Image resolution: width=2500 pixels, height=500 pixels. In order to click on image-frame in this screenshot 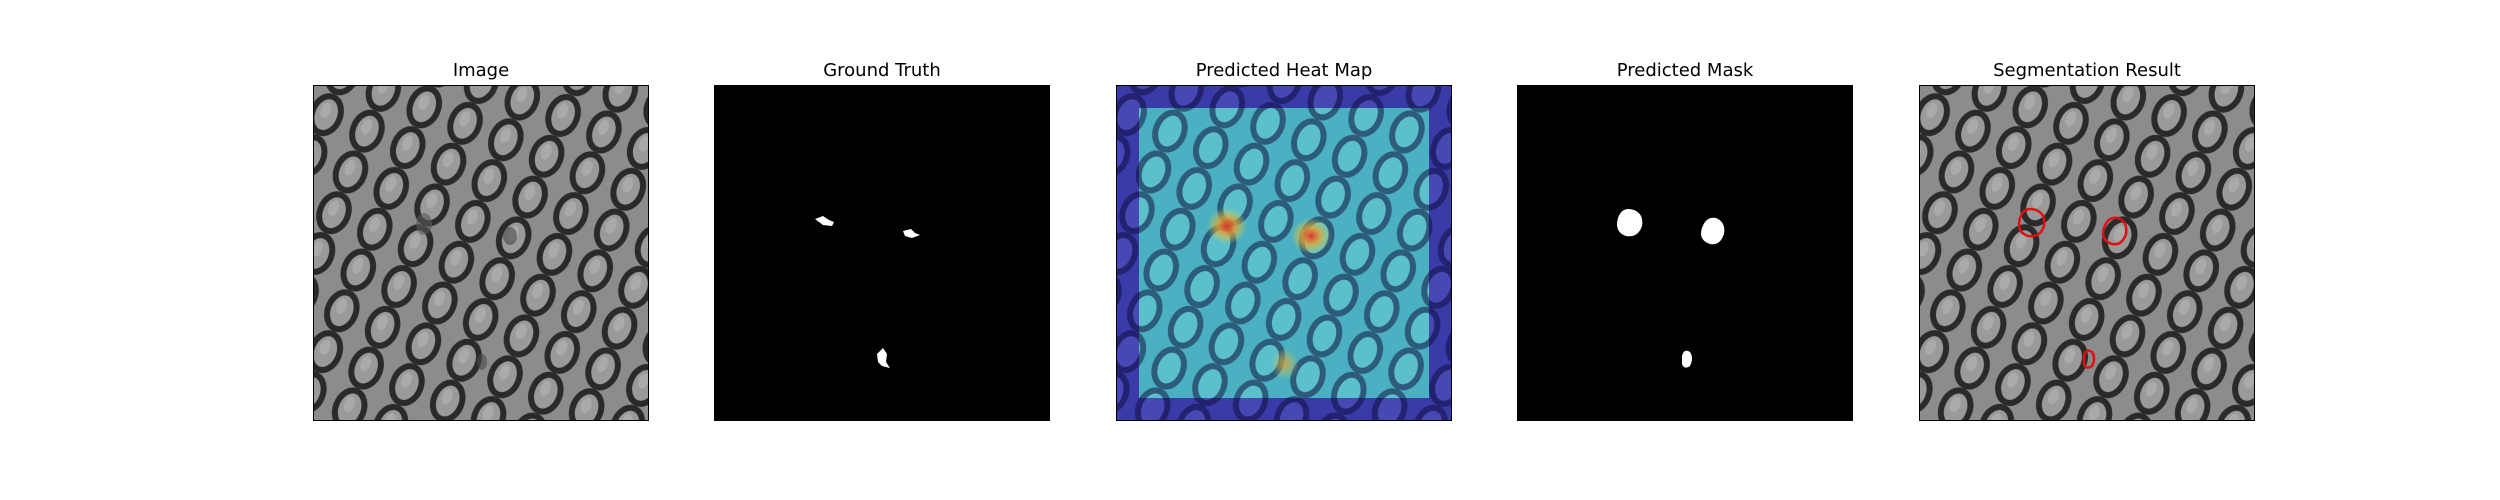, I will do `click(481, 253)`.